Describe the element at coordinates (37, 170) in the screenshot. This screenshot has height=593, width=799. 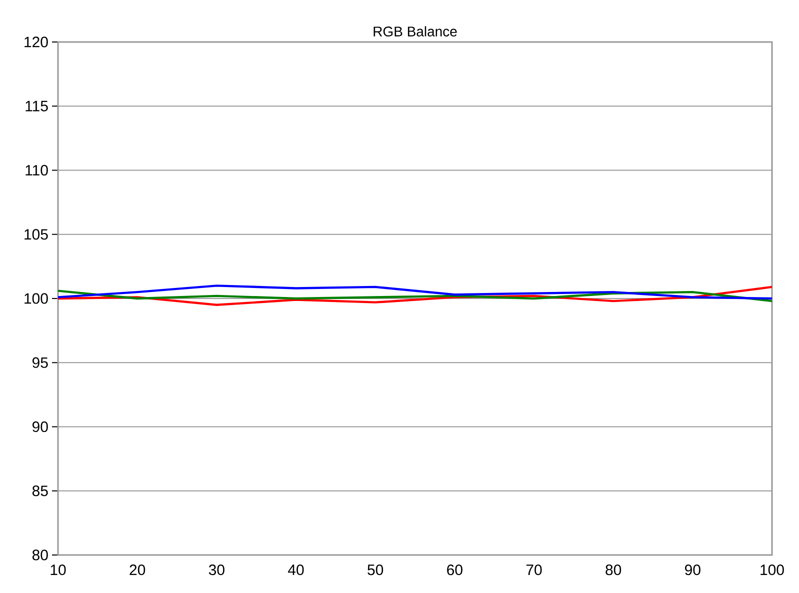
I see `y-tick-label: 110` at that location.